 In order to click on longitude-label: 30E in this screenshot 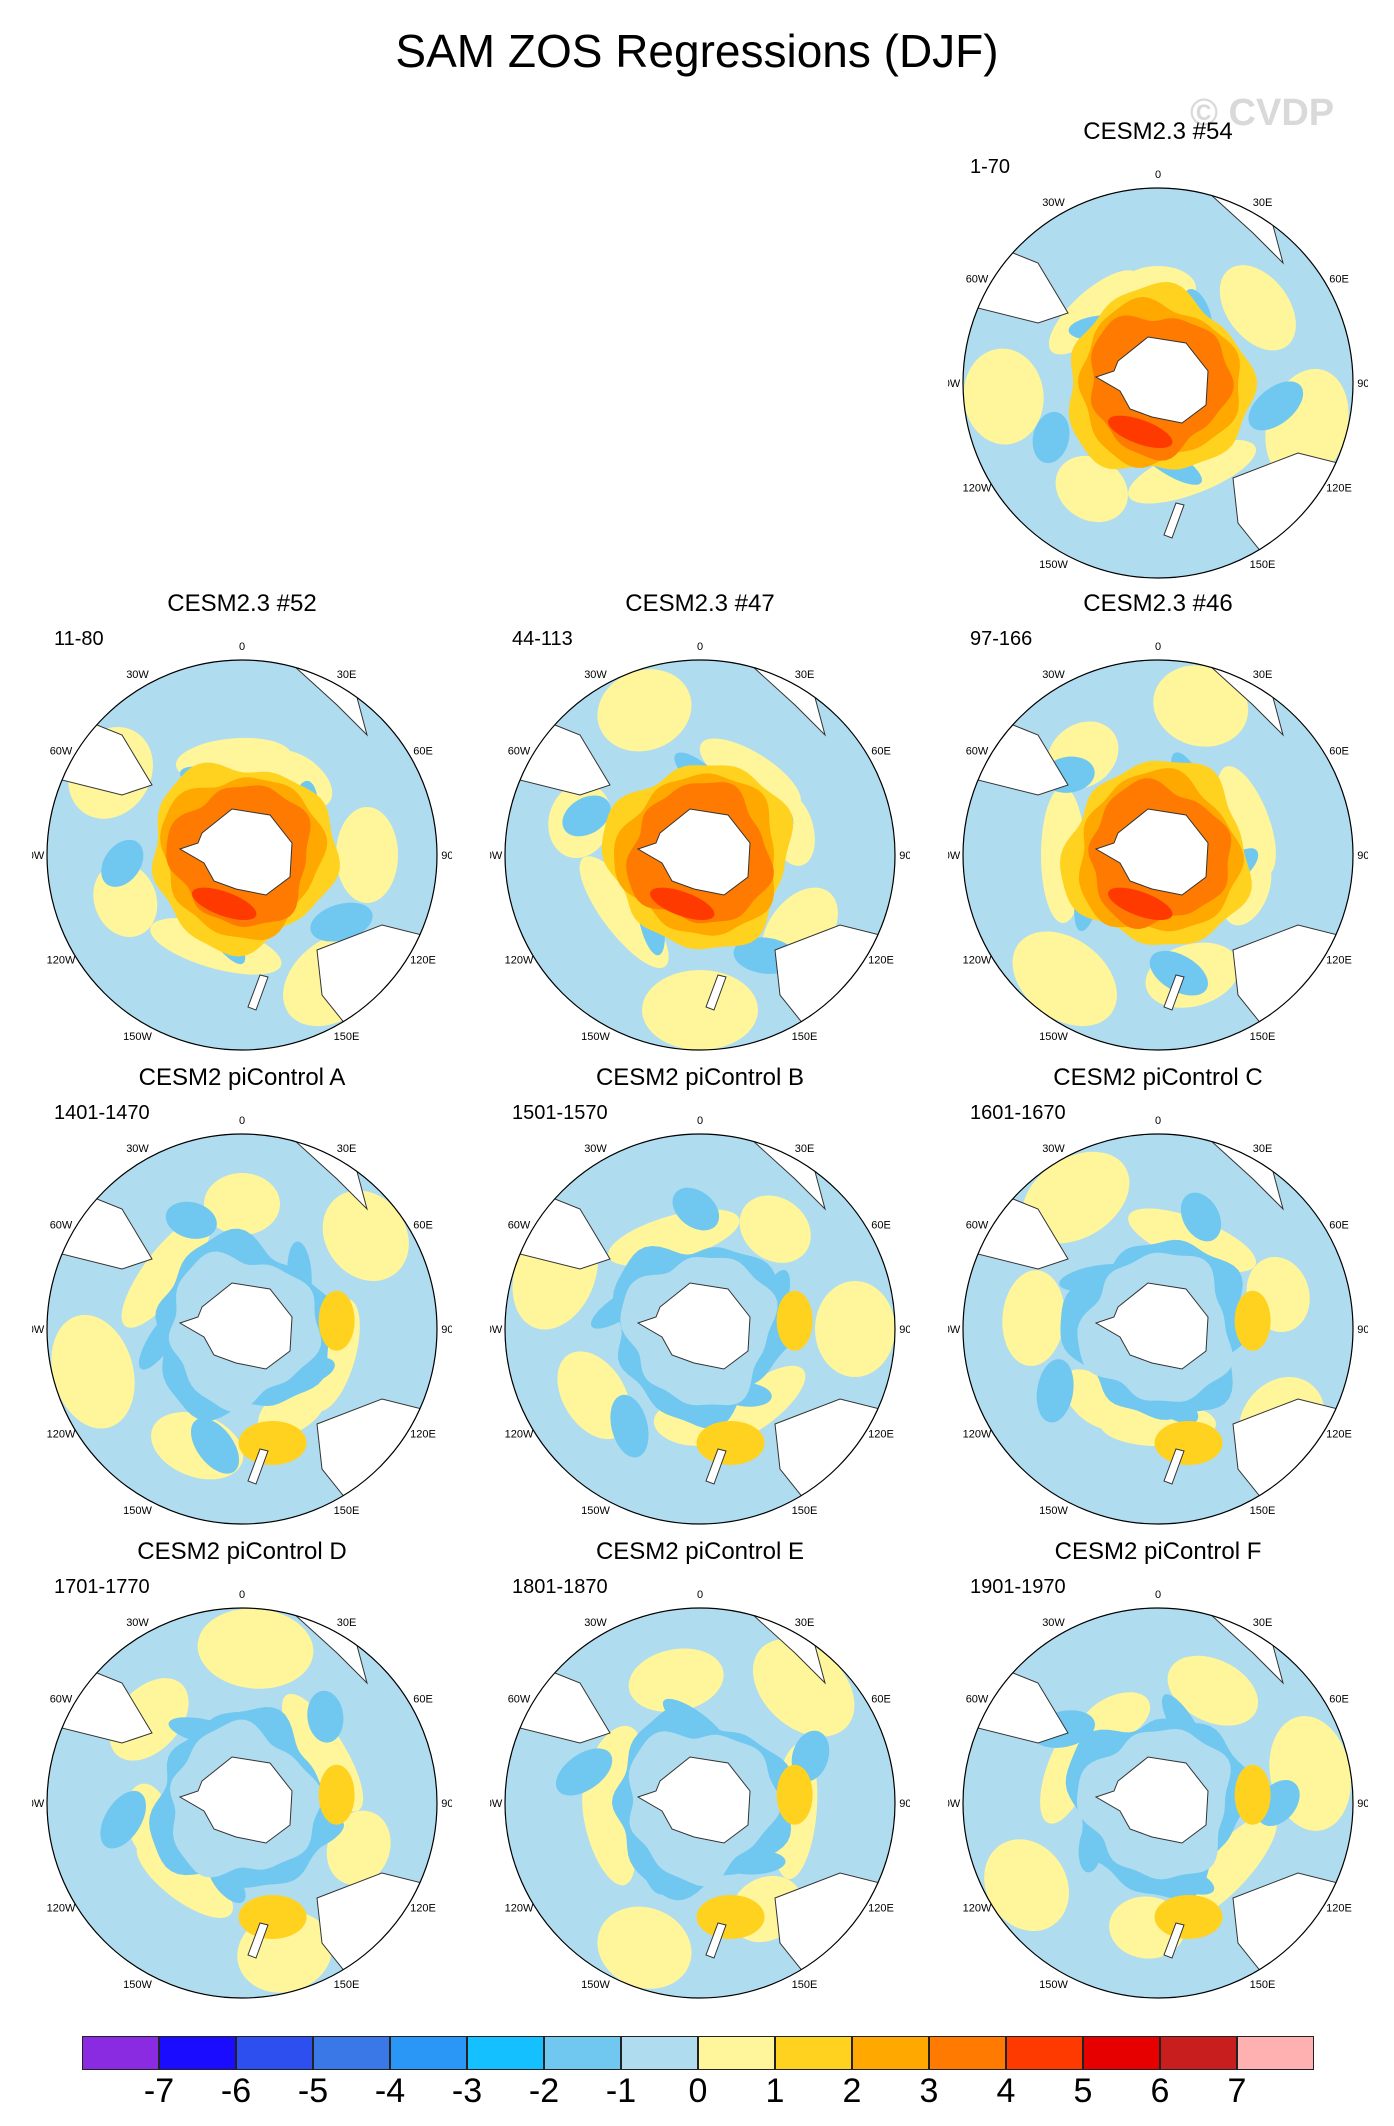, I will do `click(347, 675)`.